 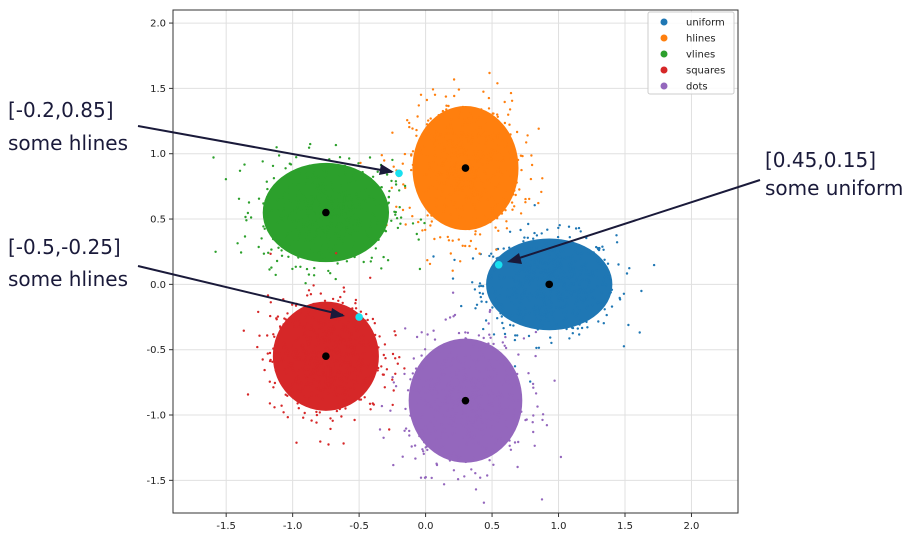 What do you see at coordinates (692, 526) in the screenshot?
I see `x-tick-label: 2.0` at bounding box center [692, 526].